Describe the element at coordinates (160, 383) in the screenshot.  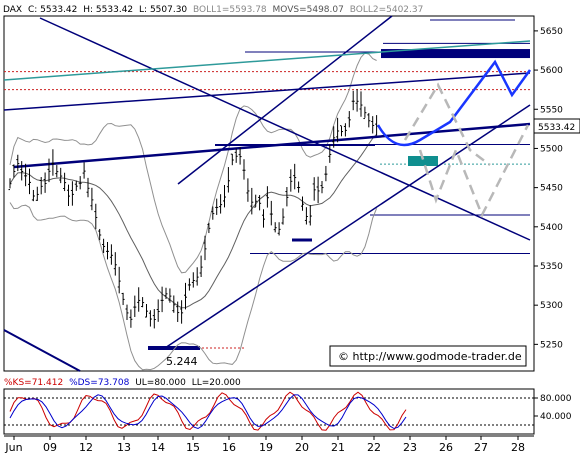
I see `stoch-ul: UL=80.000` at that location.